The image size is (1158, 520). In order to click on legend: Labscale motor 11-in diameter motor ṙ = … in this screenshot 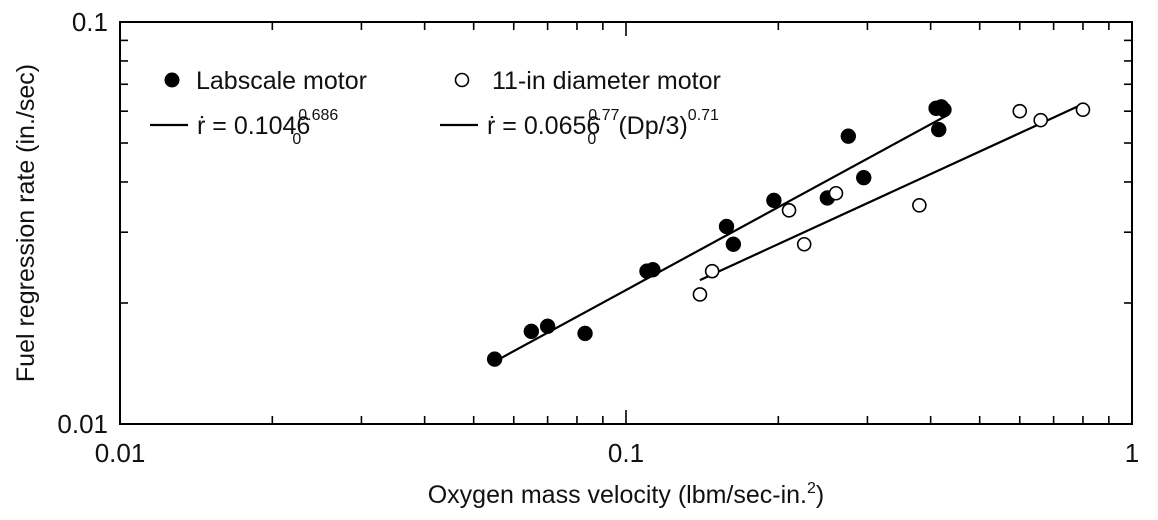, I will do `click(435, 107)`.